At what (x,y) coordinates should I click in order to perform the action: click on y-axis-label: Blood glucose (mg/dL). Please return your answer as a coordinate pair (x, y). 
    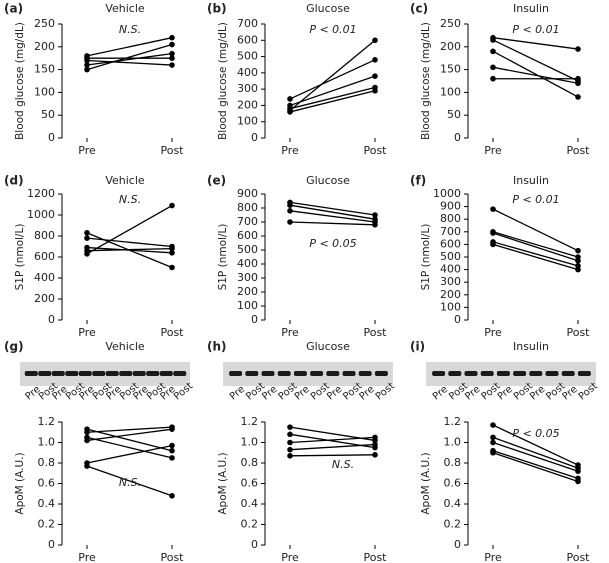
    Looking at the image, I should click on (426, 81).